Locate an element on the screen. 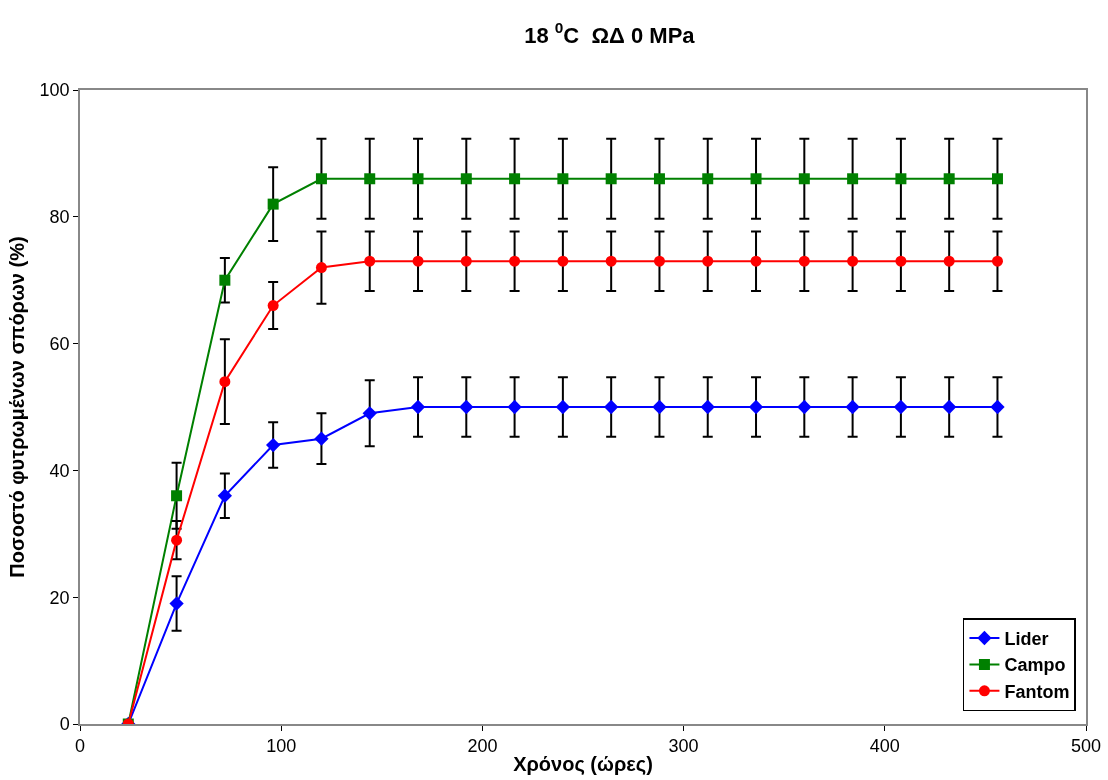  x-tick-label: 100 is located at coordinates (281, 746).